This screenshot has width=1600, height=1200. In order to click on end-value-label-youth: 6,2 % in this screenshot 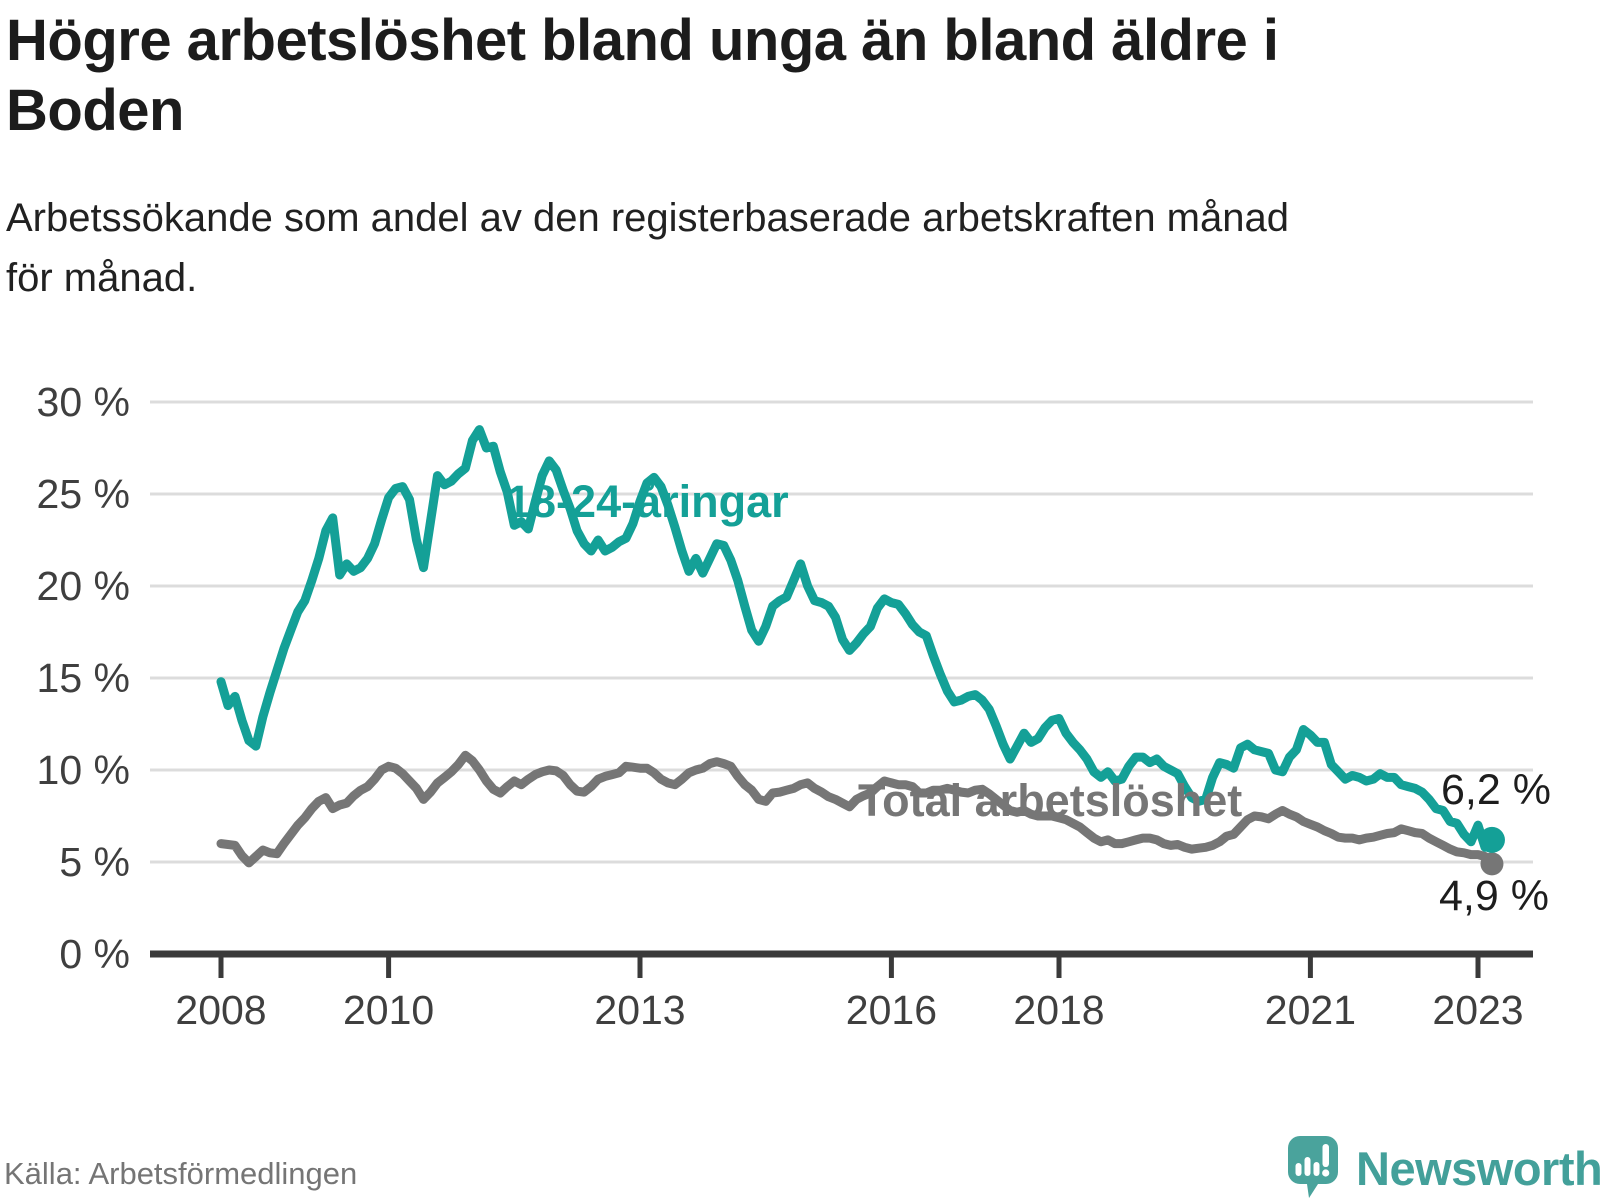, I will do `click(1496, 790)`.